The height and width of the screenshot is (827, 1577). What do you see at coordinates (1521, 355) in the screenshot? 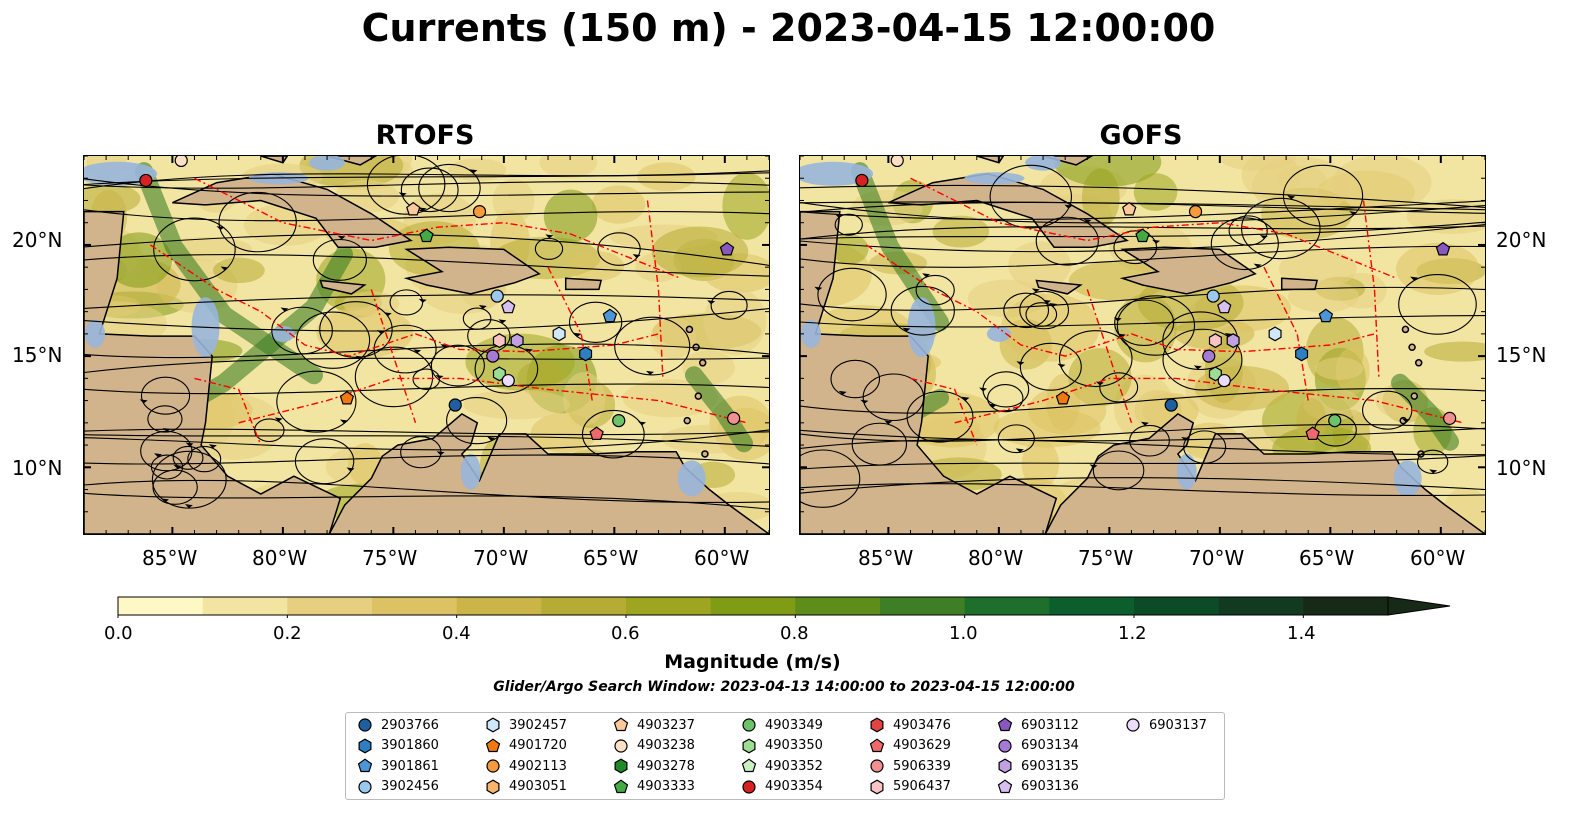
I see `lat-tick-label: 15°N` at bounding box center [1521, 355].